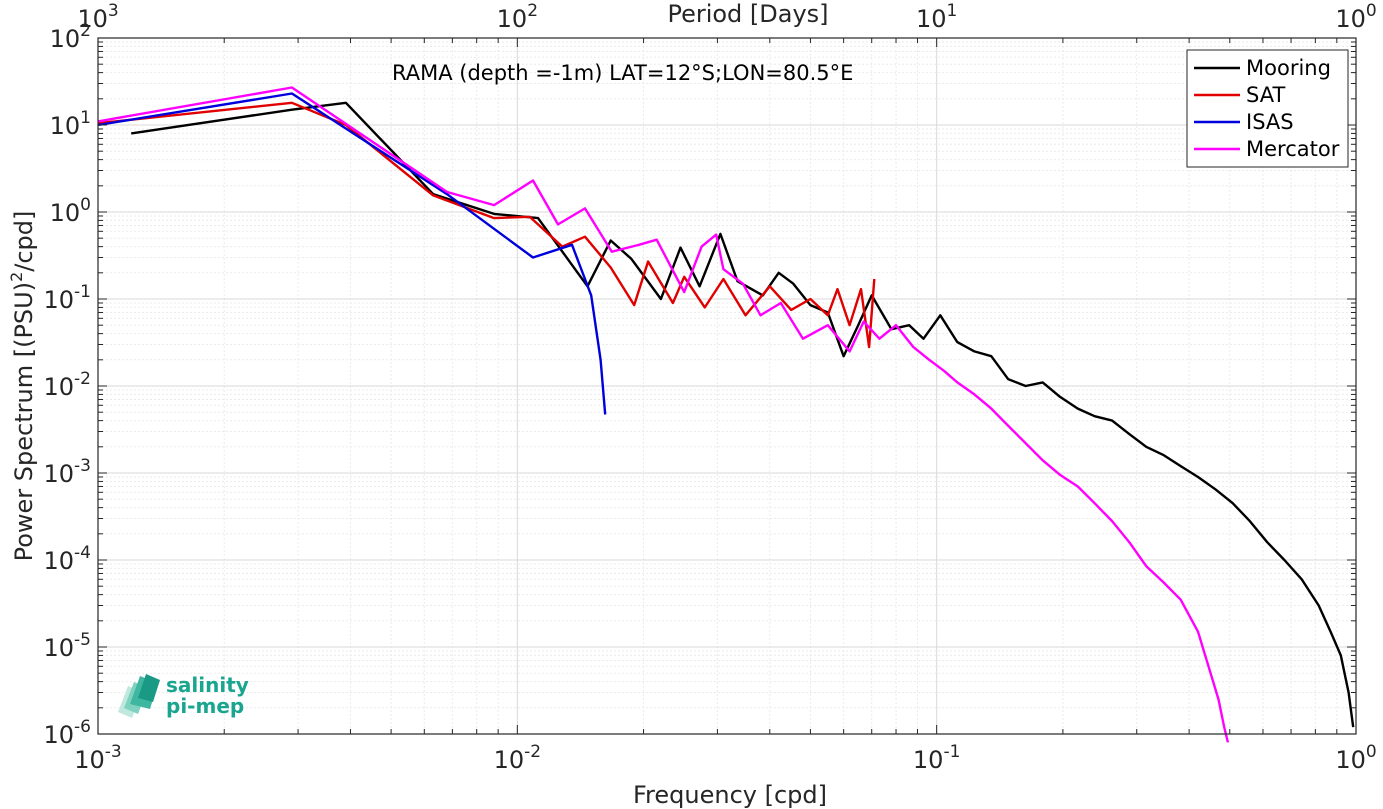 This screenshot has height=809, width=1383. I want to click on legend-label-sat: SAT, so click(1265, 95).